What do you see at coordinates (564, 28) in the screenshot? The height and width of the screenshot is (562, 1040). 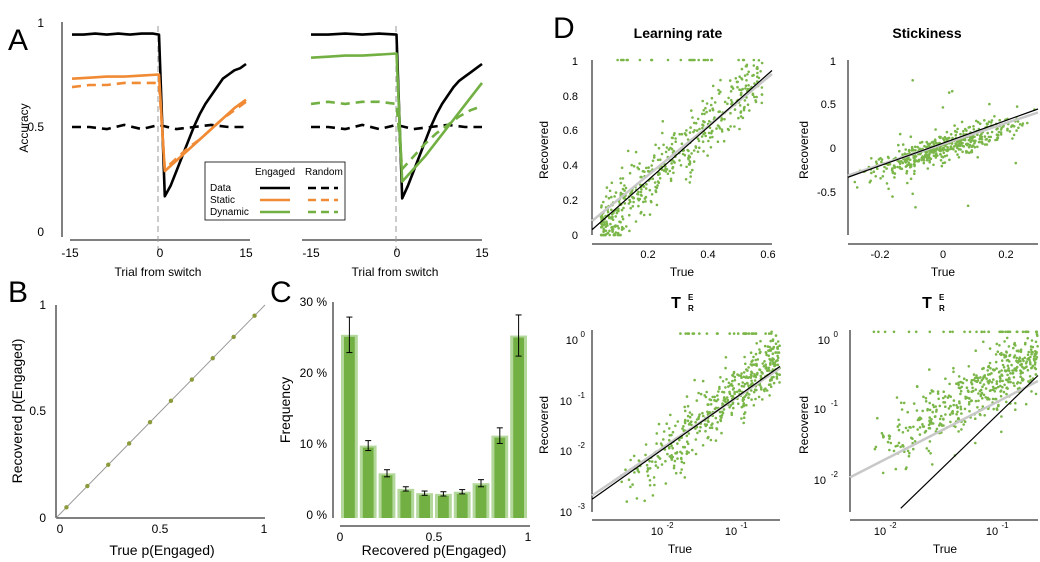 I see `panel-label-d: D` at bounding box center [564, 28].